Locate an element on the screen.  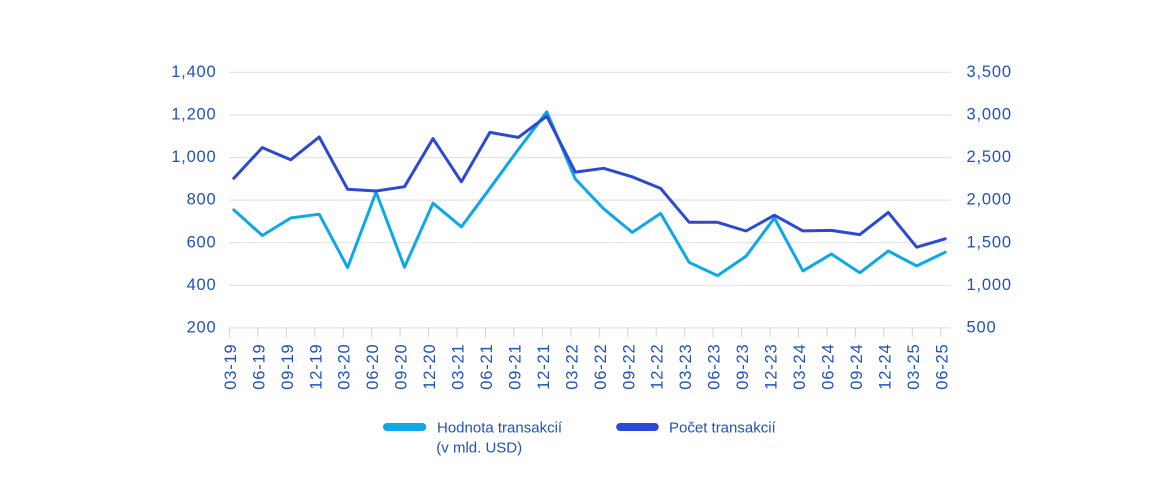
svg-text: 03-24 is located at coordinates (800, 367).